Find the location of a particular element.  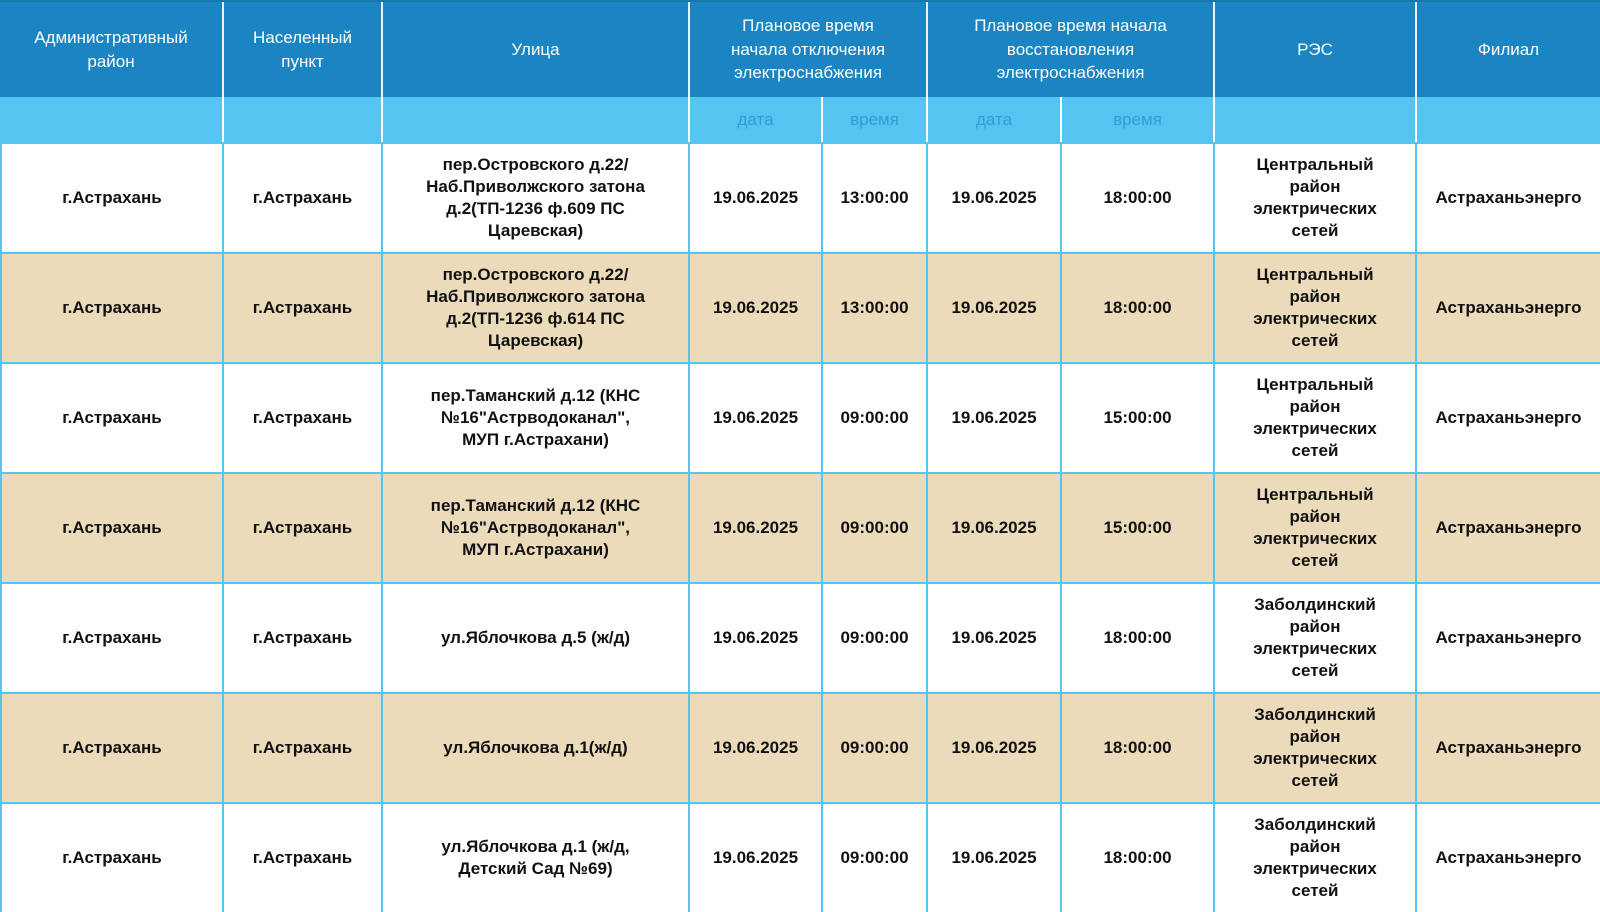

subheader-cell-res is located at coordinates (1316, 119).